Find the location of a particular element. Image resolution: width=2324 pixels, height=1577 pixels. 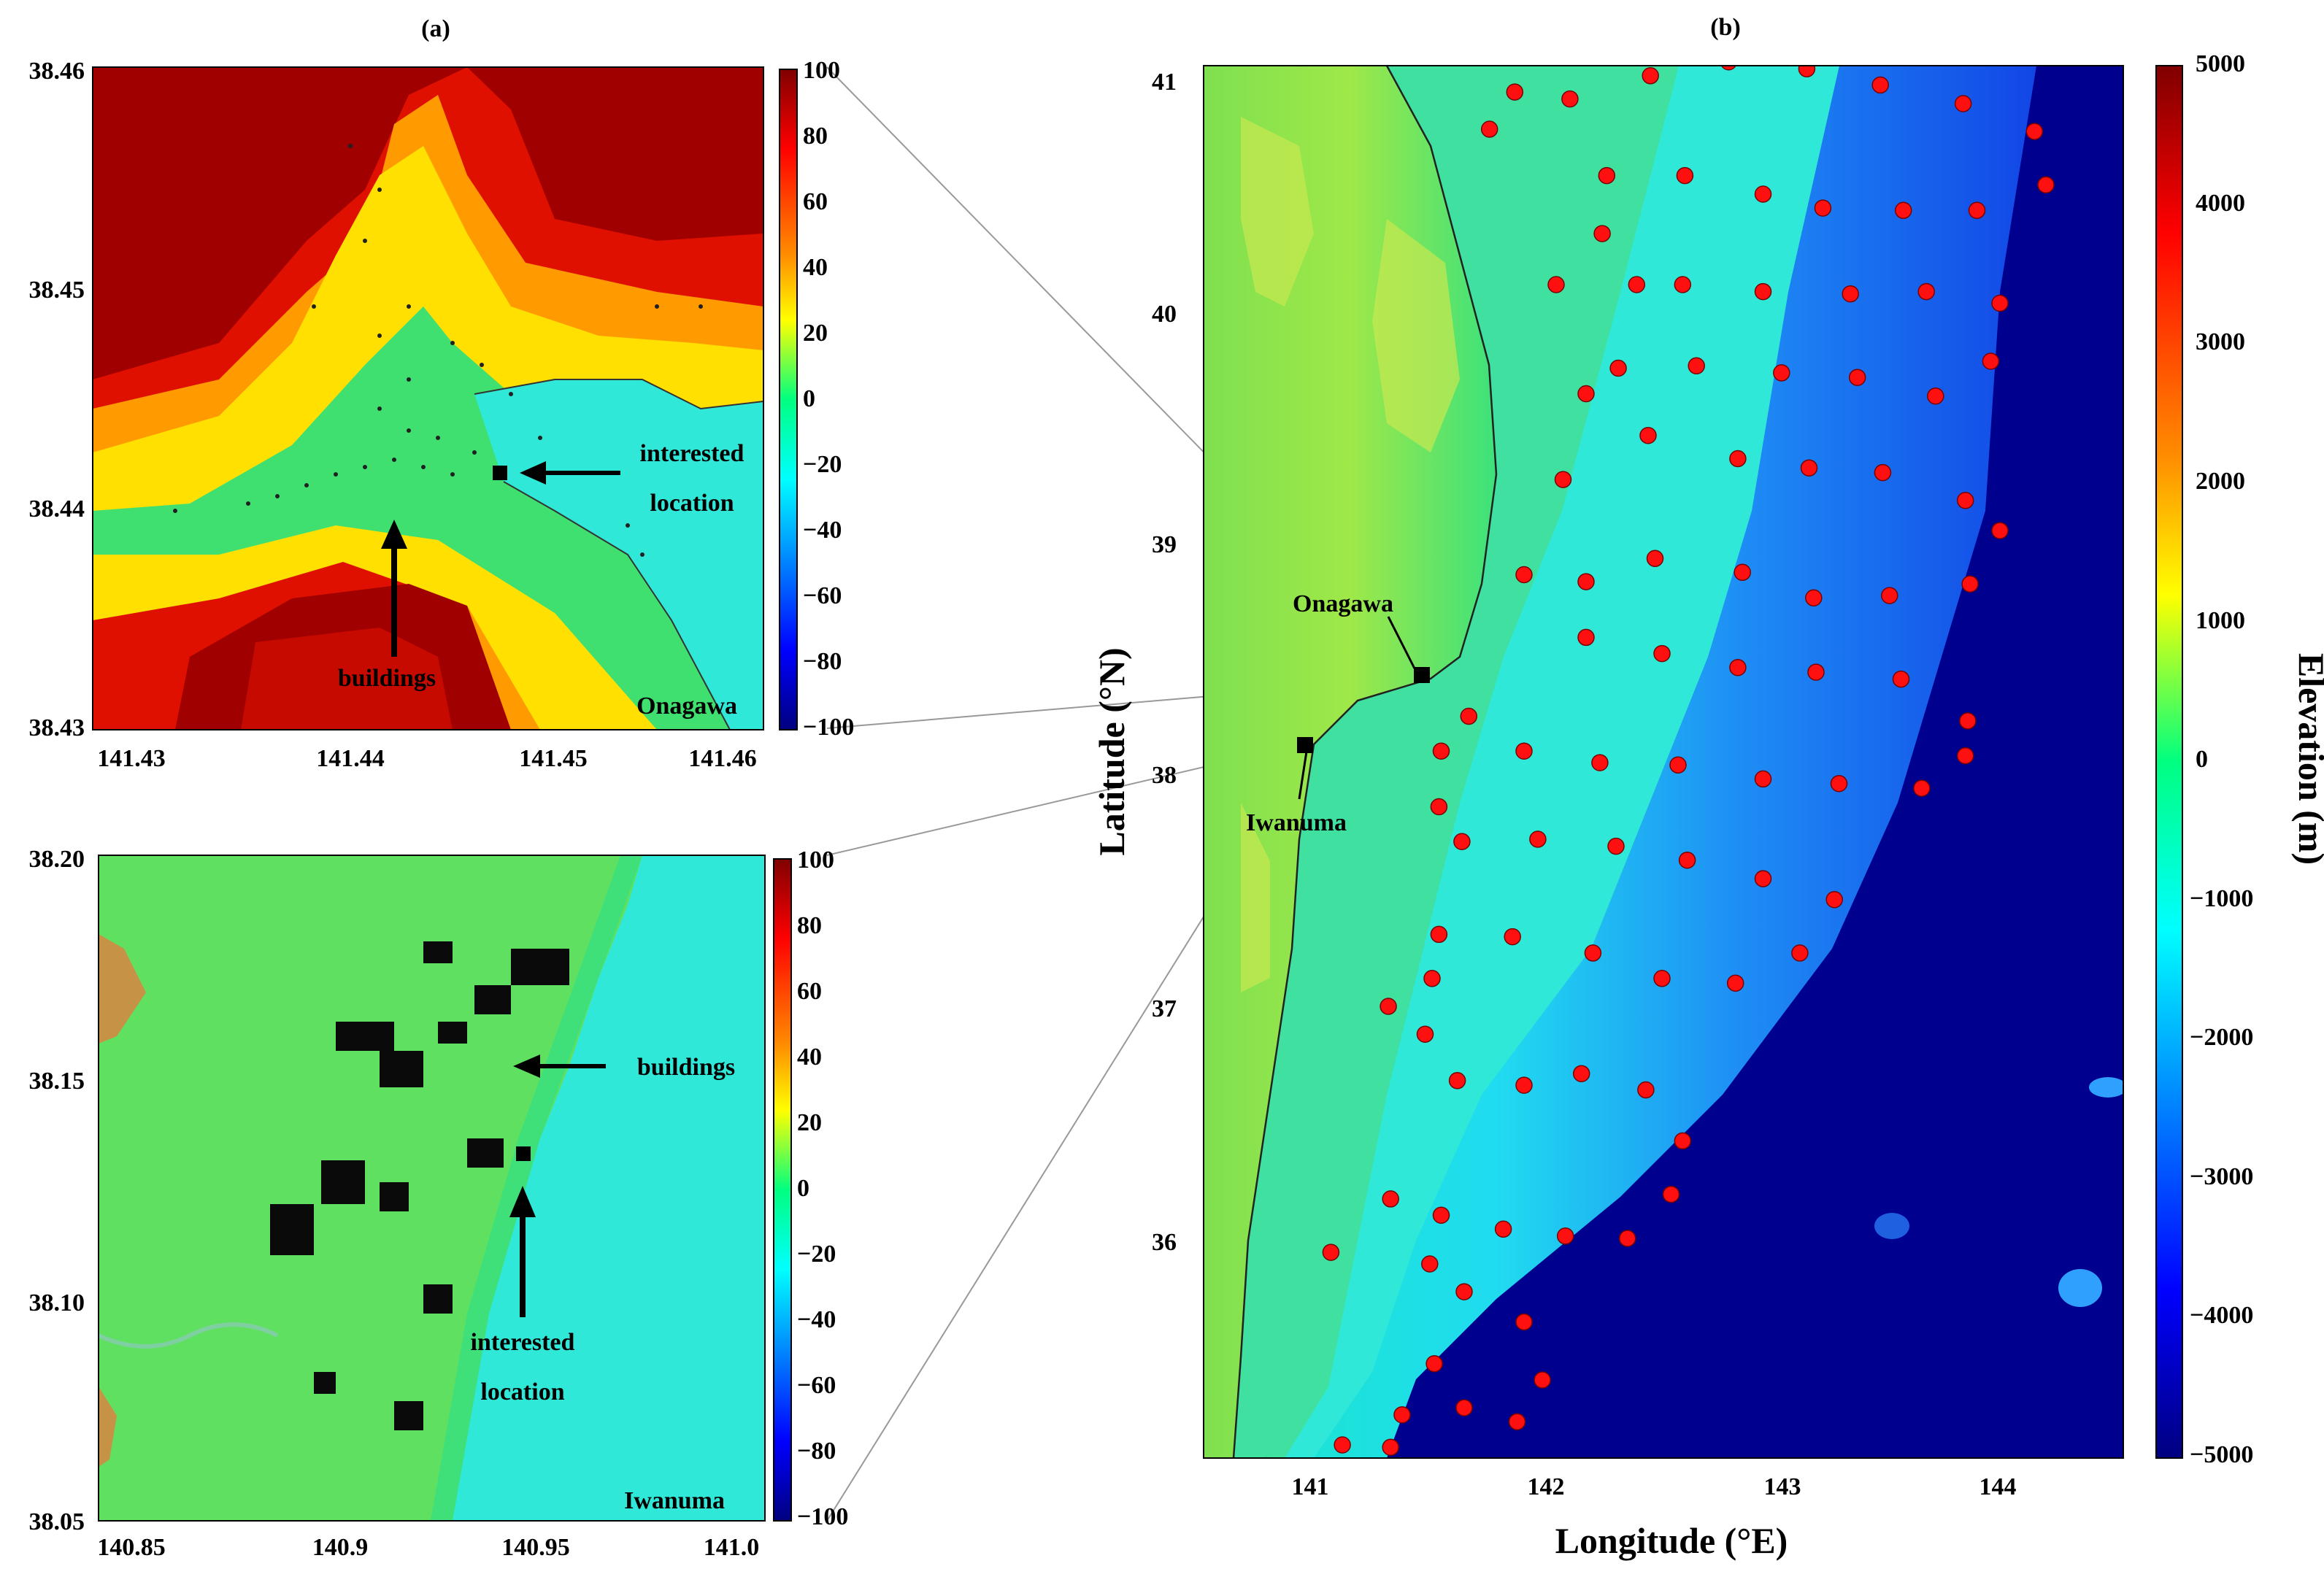

coastline is located at coordinates (1365, 762).